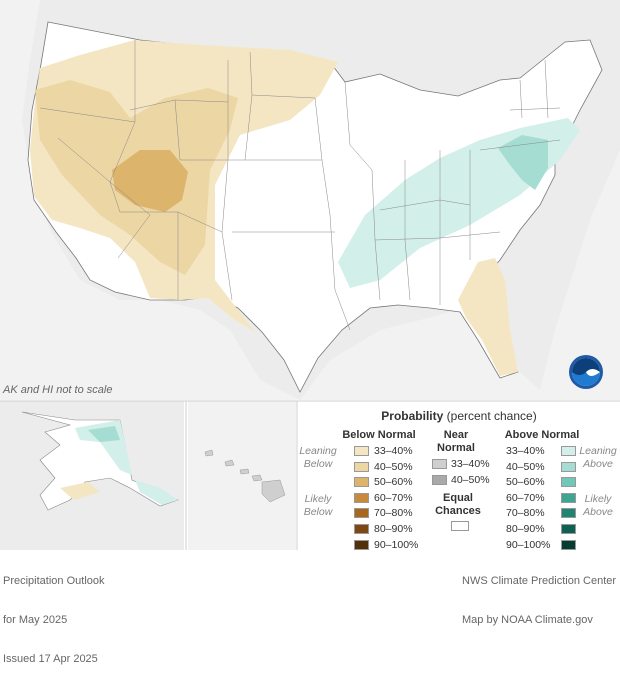 The image size is (620, 679). Describe the element at coordinates (598, 512) in the screenshot. I see `likely-above-line2: Above` at that location.